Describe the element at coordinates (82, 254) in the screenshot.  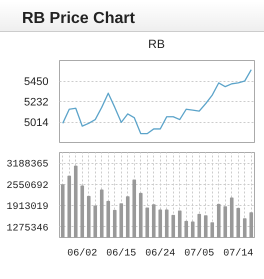
I see `x-tick-label: 06/02` at that location.